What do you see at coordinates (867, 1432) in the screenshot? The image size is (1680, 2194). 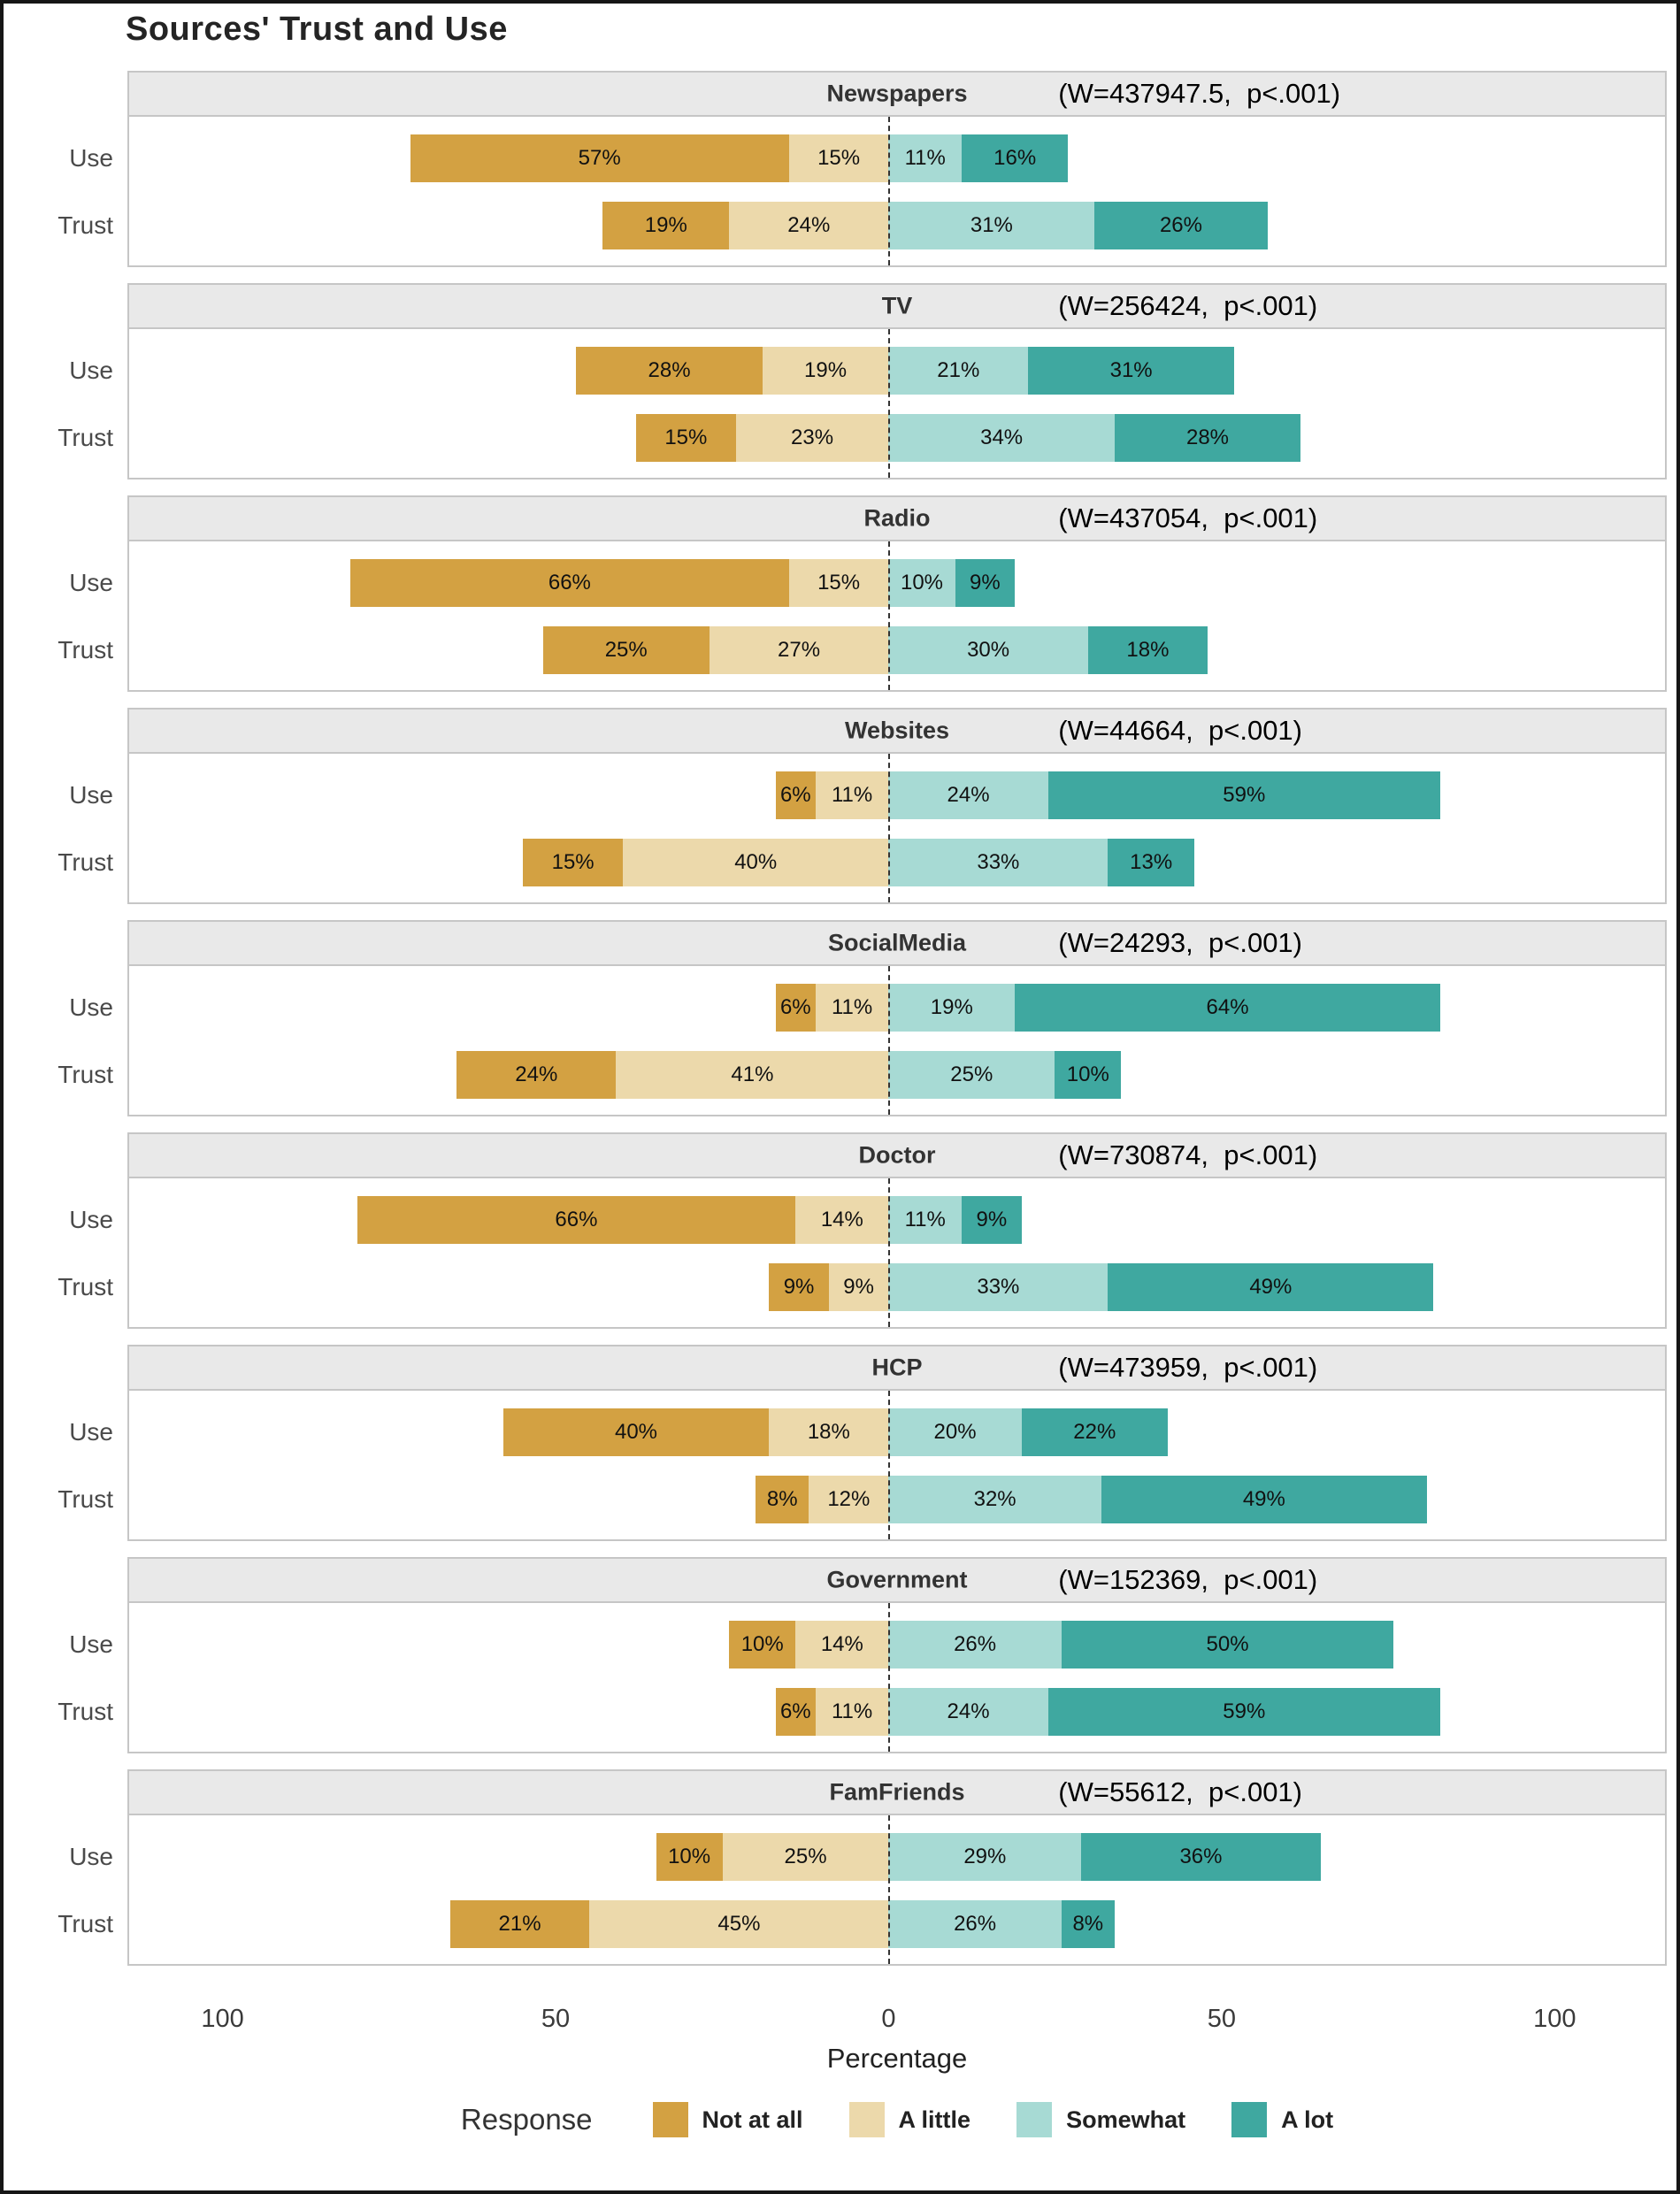 I see `bar-row-use: Use 40% 18% 20% 22%` at bounding box center [867, 1432].